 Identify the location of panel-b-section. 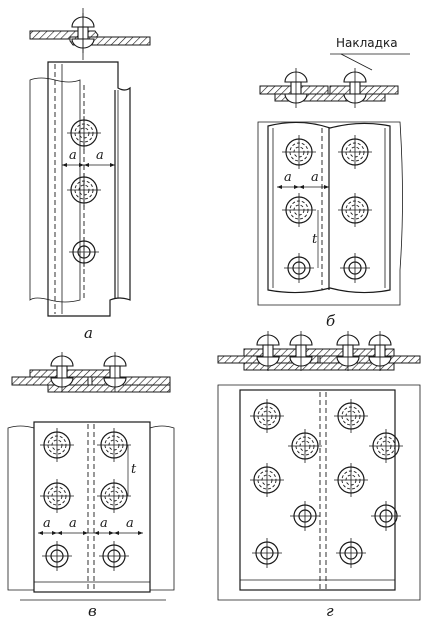
(334, 81).